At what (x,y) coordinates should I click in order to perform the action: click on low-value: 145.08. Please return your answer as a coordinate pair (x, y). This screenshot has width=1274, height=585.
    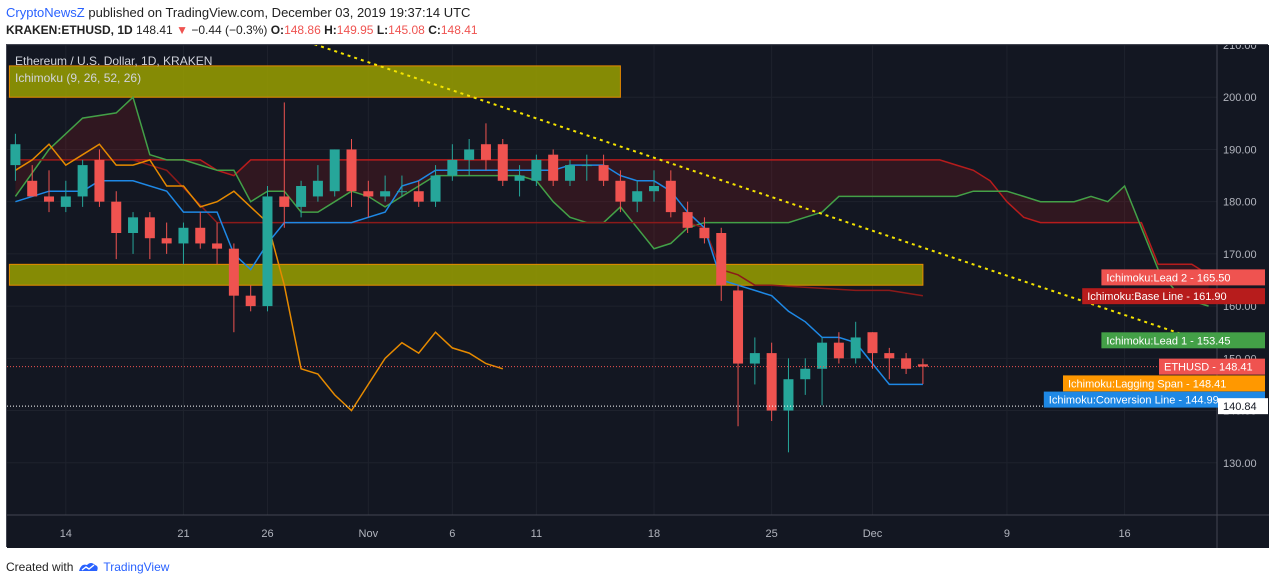
    Looking at the image, I should click on (406, 30).